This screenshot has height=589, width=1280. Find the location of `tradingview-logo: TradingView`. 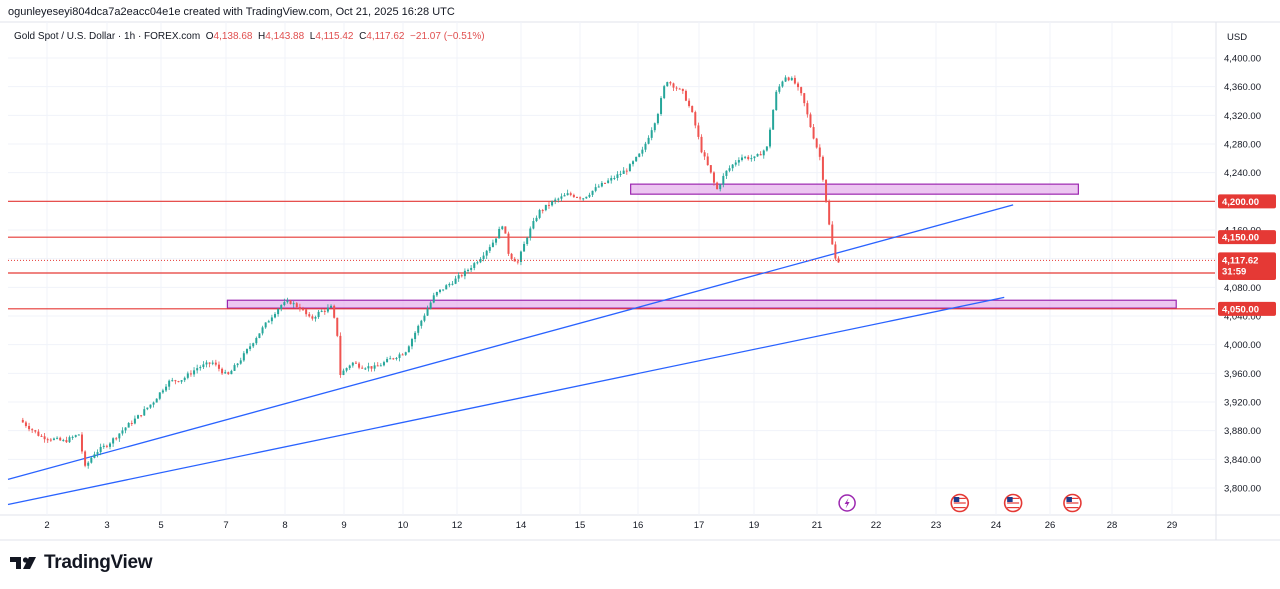

tradingview-logo: TradingView is located at coordinates (81, 563).